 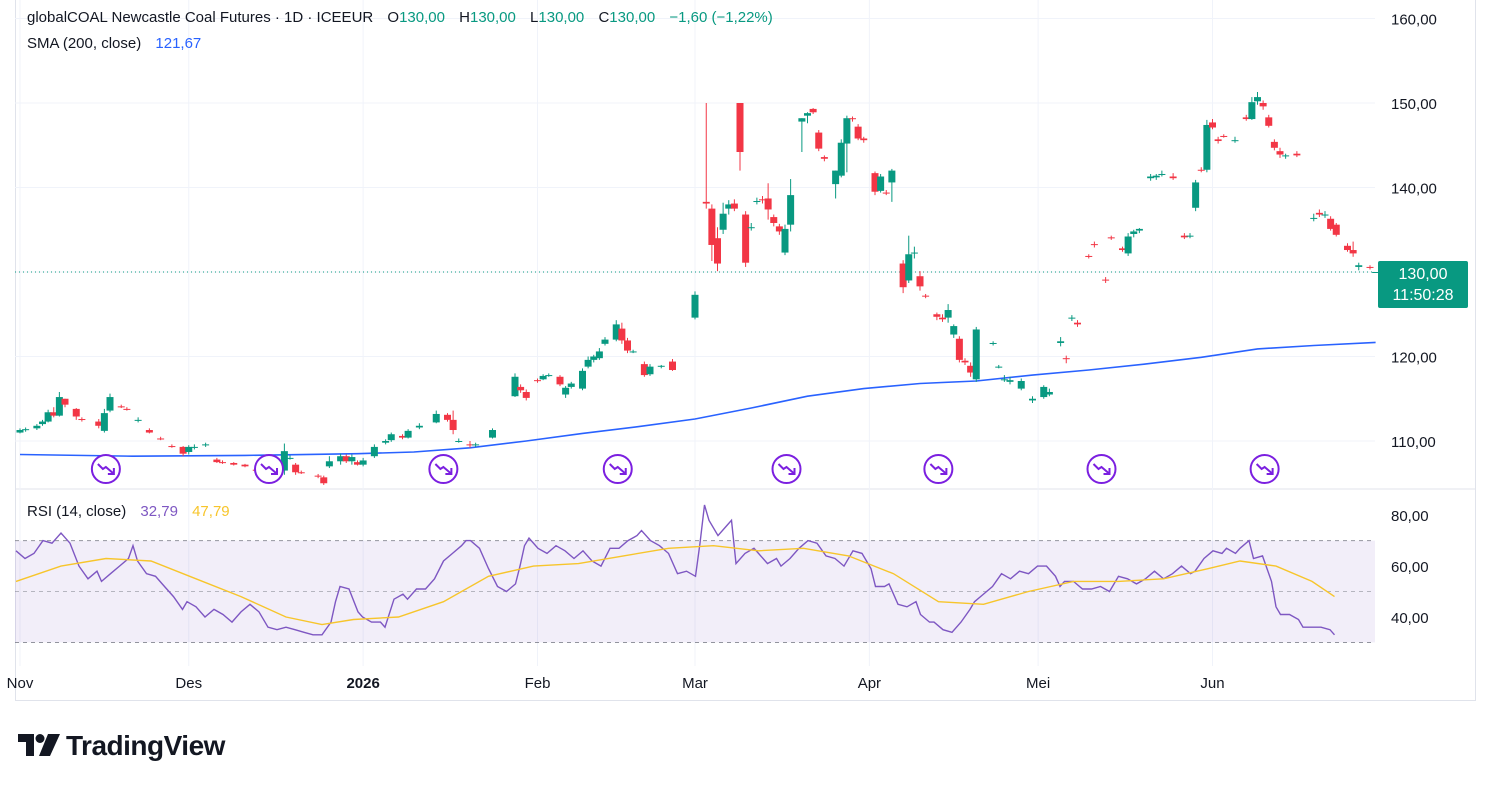 I want to click on time-tick-label: 2026, so click(x=362, y=683).